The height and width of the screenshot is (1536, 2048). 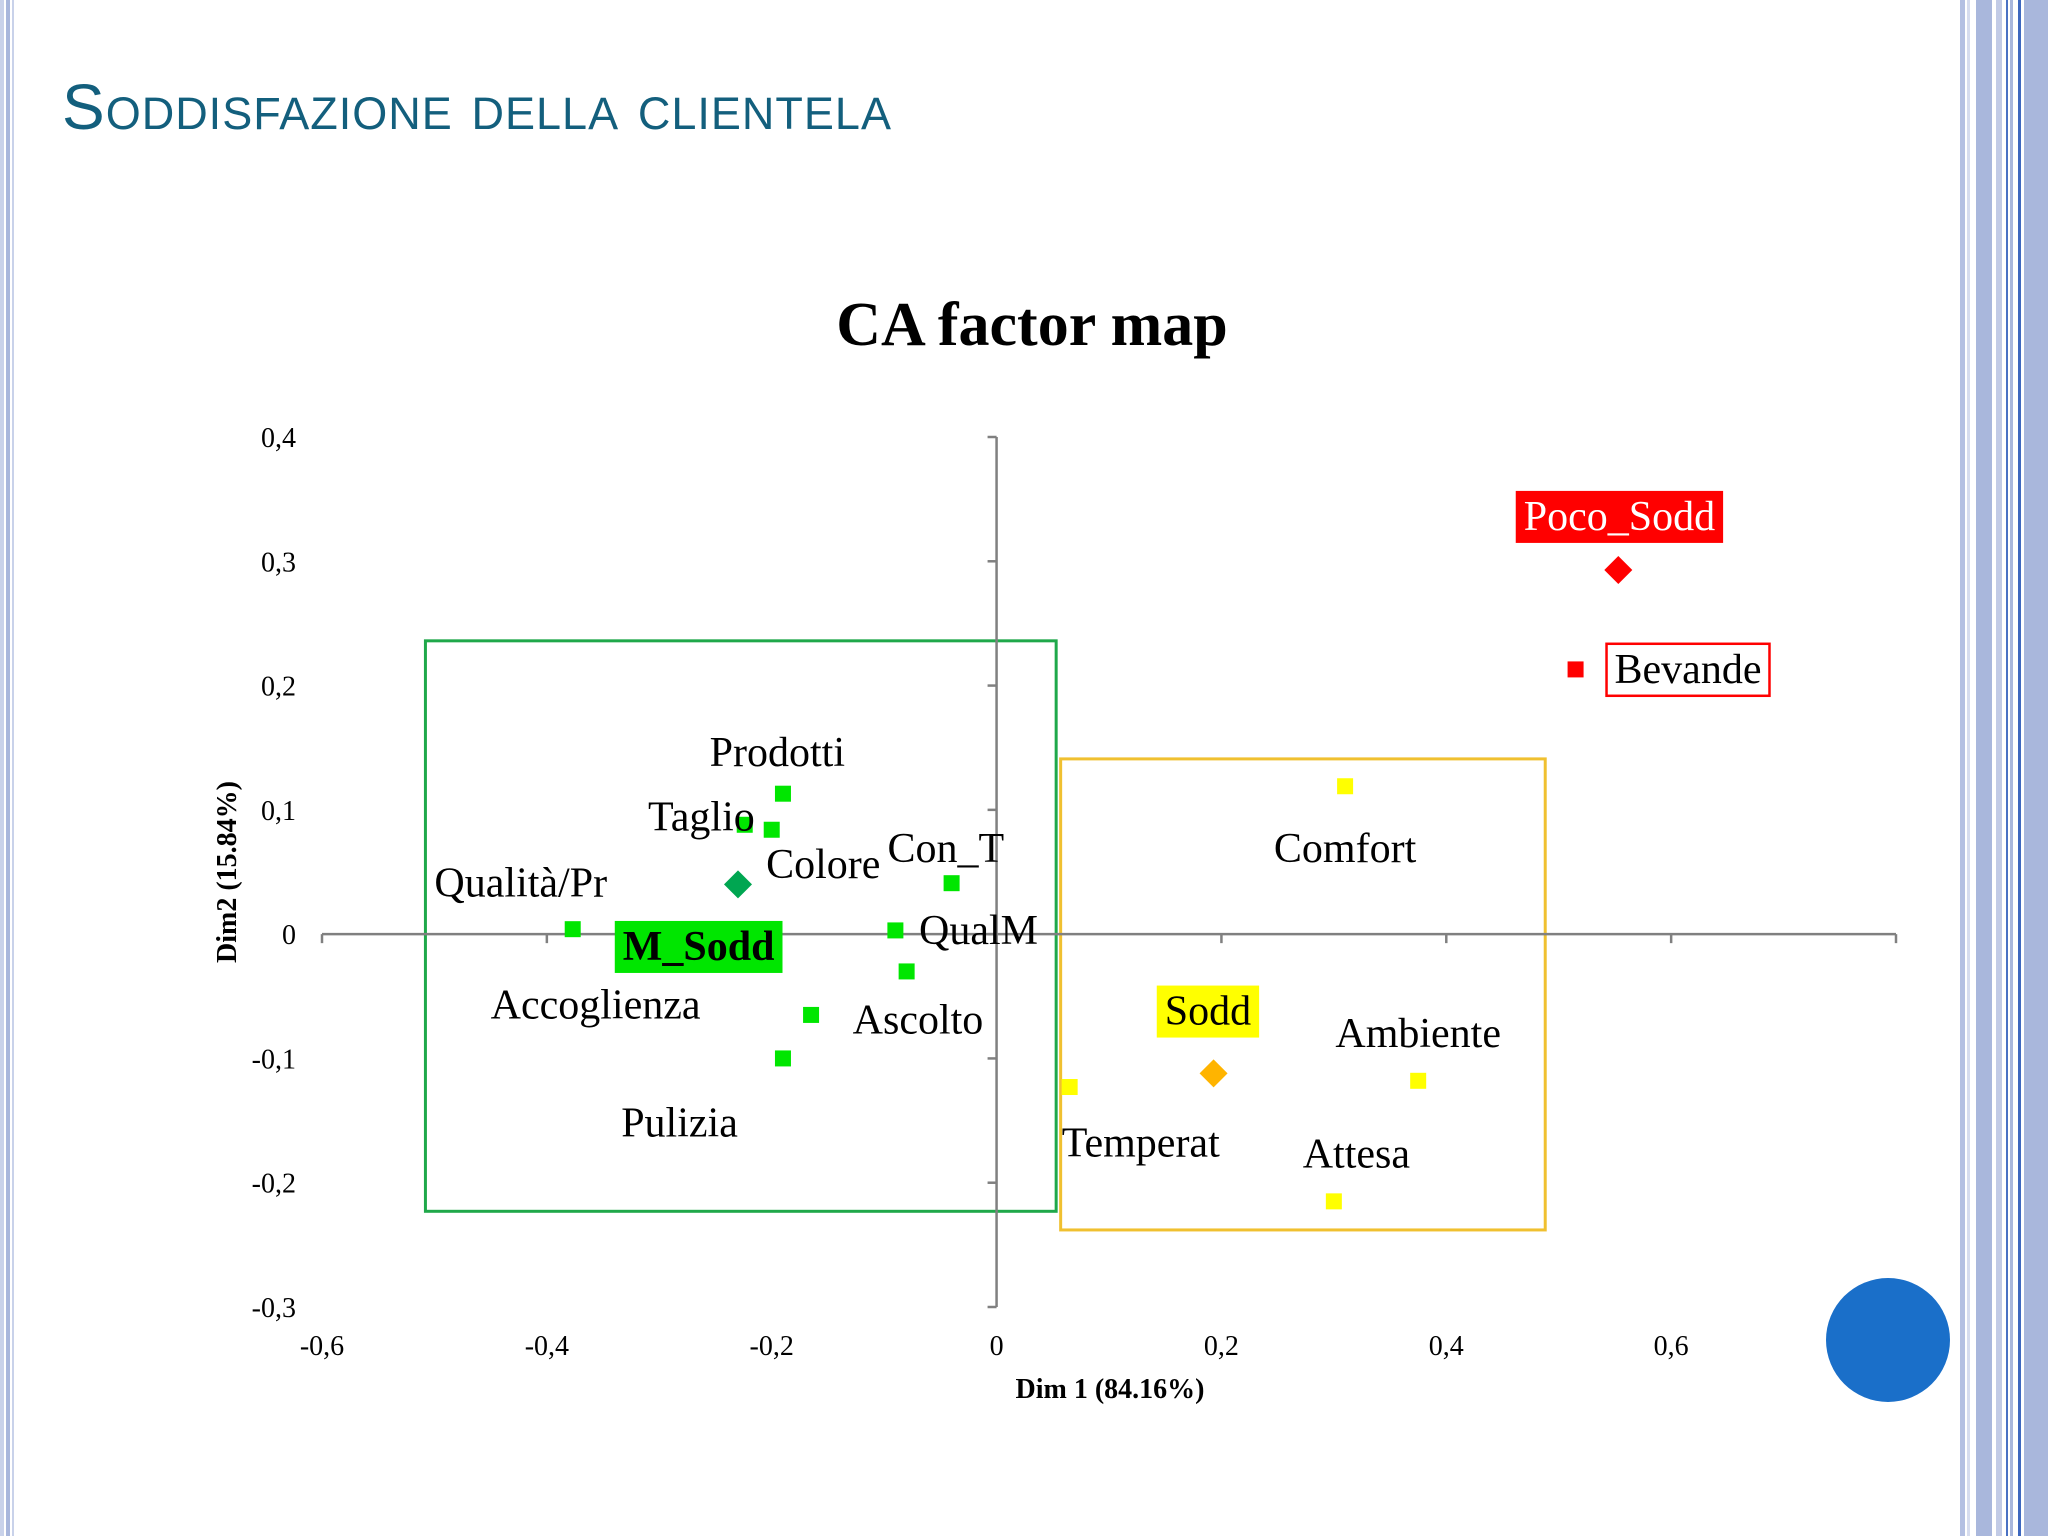 I want to click on green-group-box, so click(x=740, y=926).